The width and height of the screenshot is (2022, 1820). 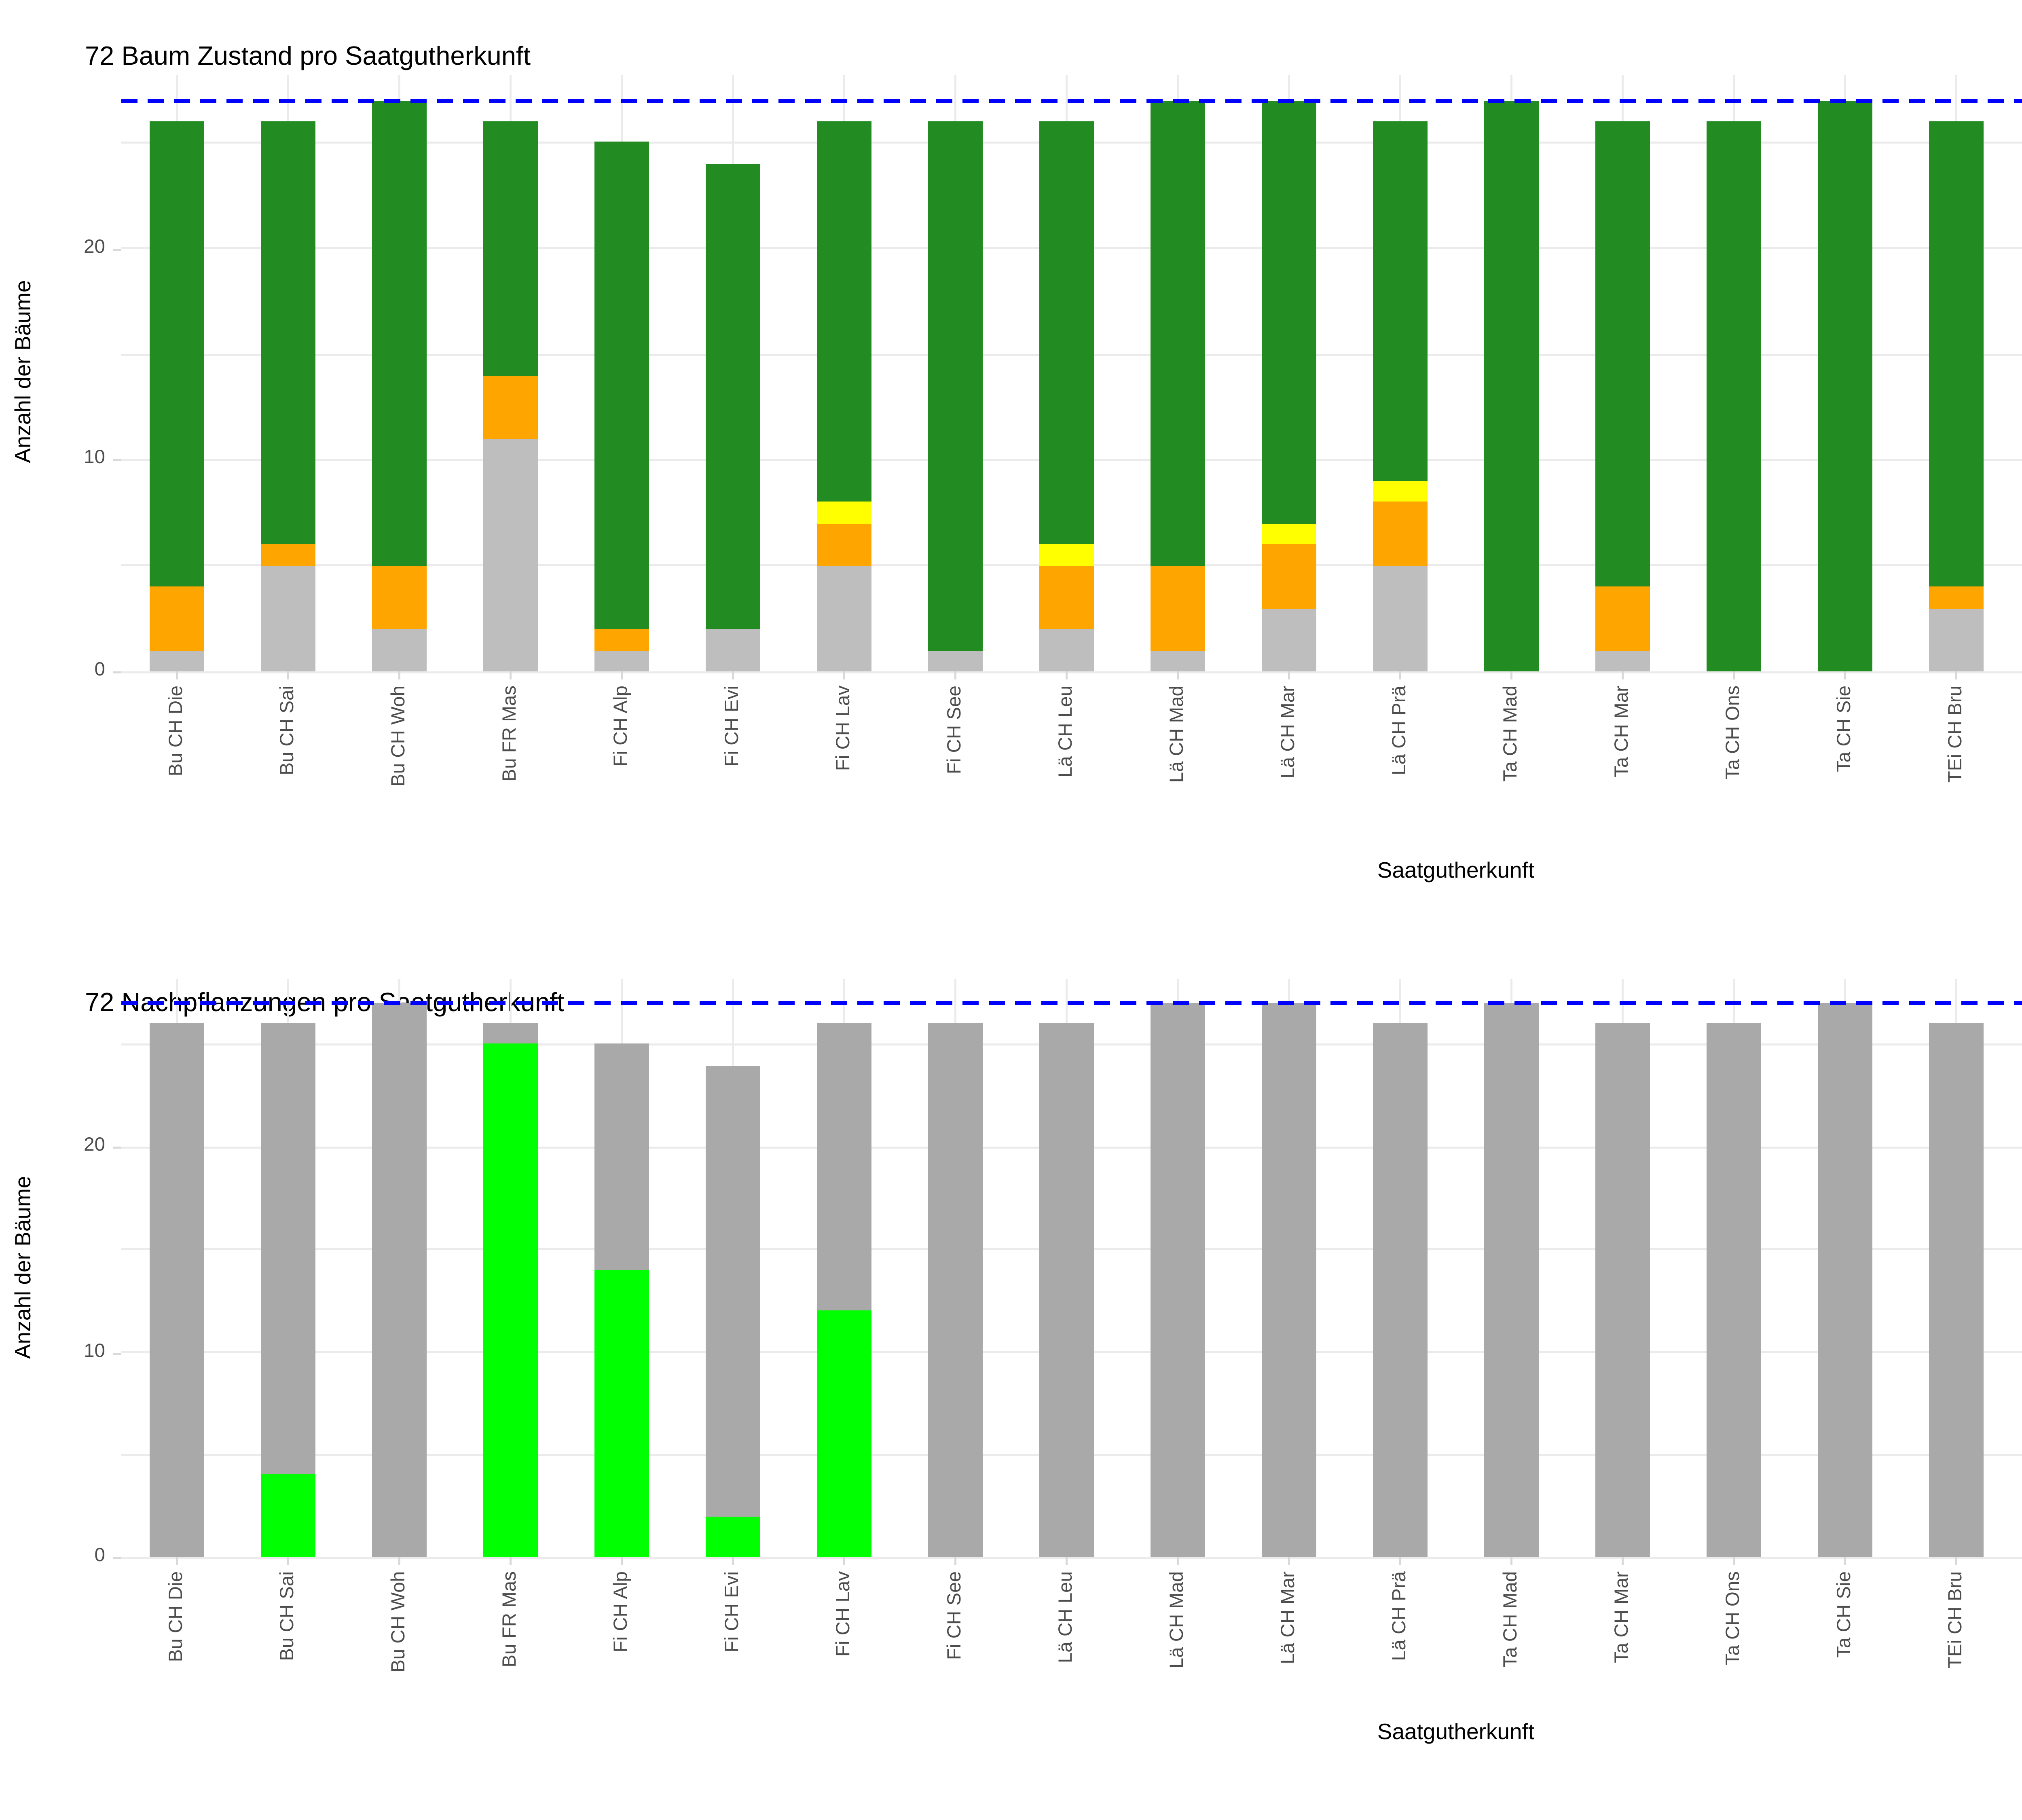 What do you see at coordinates (1845, 729) in the screenshot?
I see `x-tick-label-text: Ta CH Sie` at bounding box center [1845, 729].